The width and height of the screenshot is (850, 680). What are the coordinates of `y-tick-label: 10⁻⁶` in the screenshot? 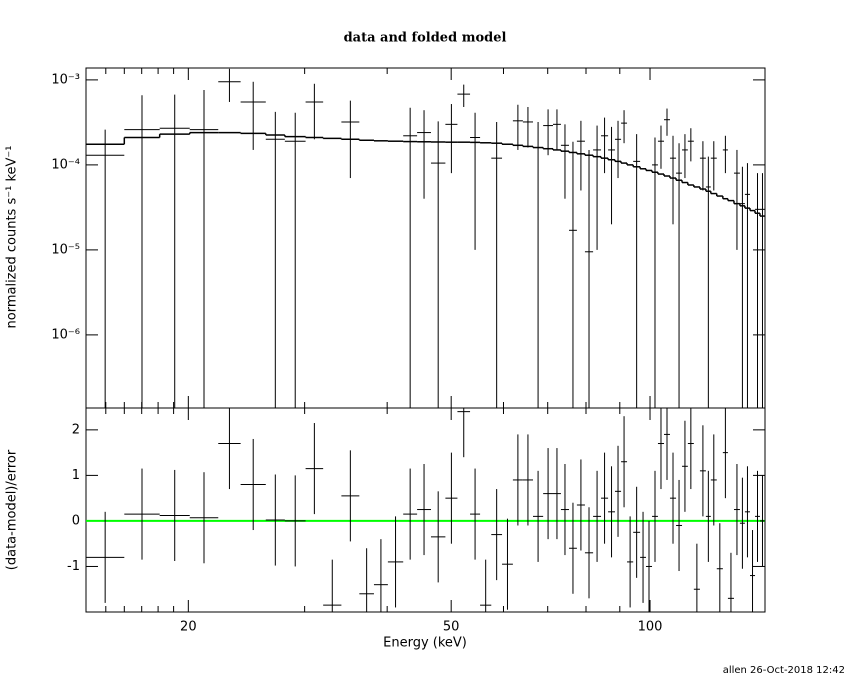 It's located at (65, 334).